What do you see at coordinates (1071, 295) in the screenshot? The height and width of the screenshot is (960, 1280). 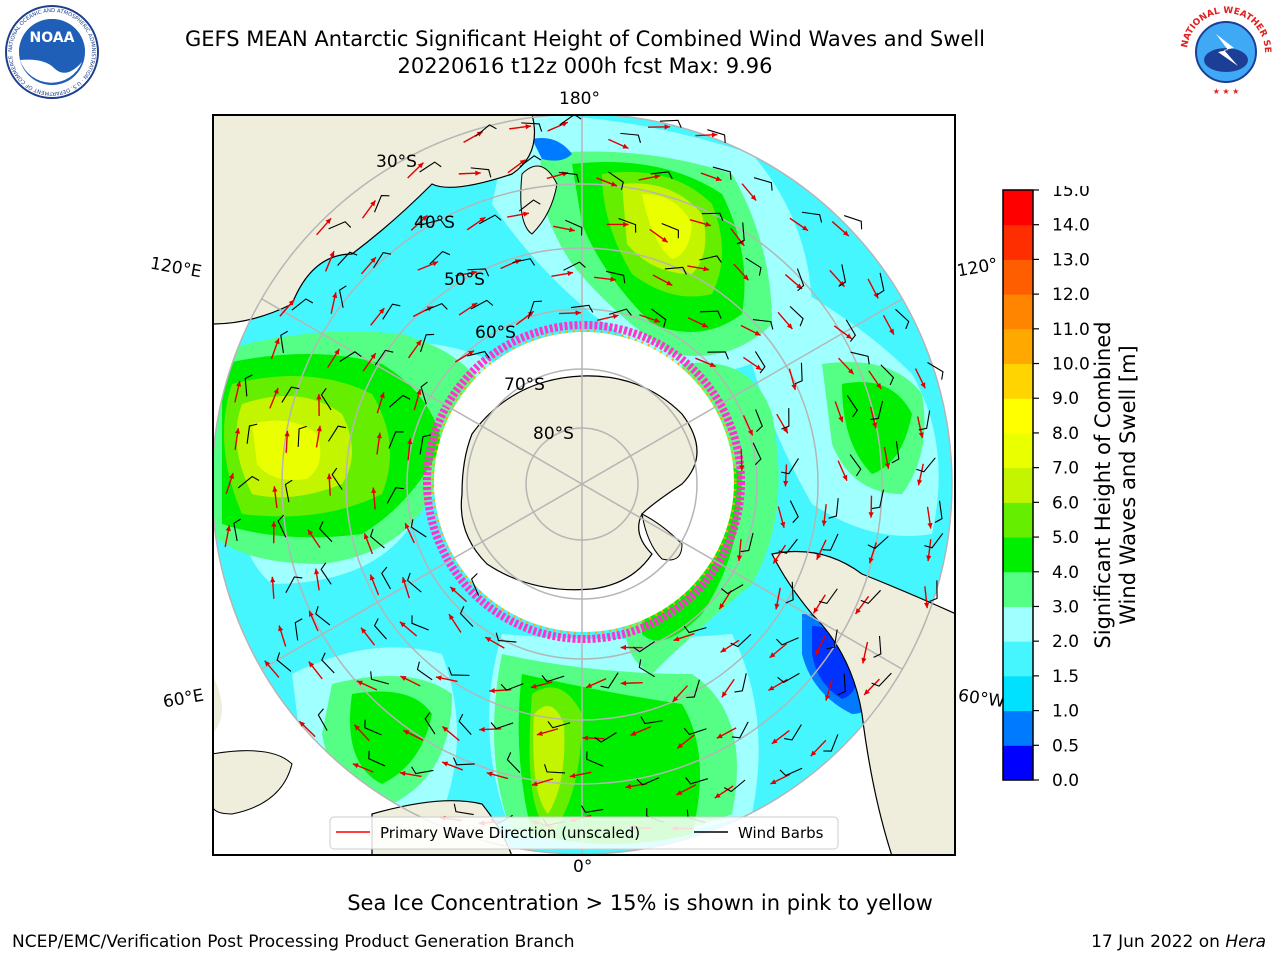 I see `colorbar-tick-label: 12.0` at bounding box center [1071, 295].